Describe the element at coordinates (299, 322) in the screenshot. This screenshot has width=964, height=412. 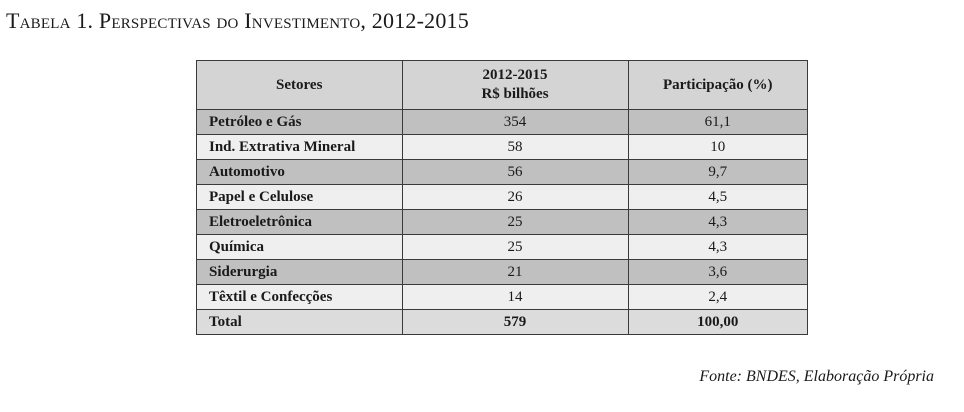
I see `total-label-cell: Total` at that location.